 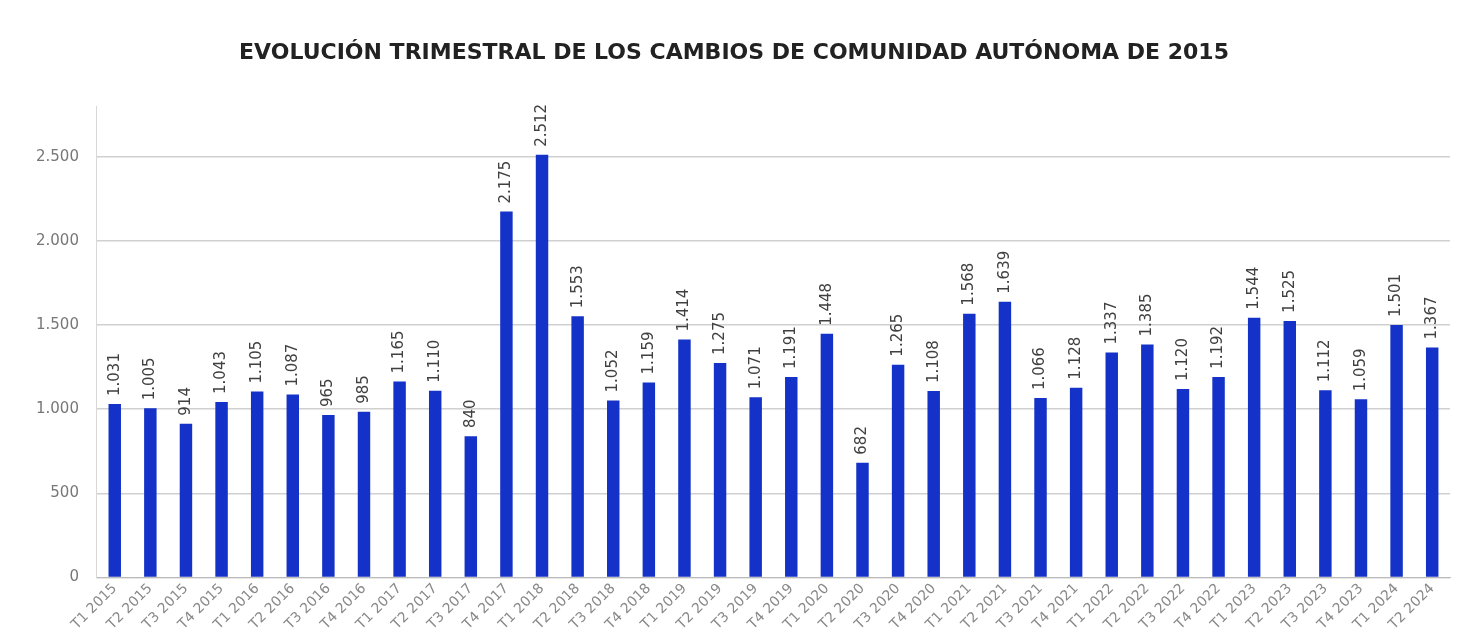 What do you see at coordinates (1431, 318) in the screenshot?
I see `data-label: 1.367` at bounding box center [1431, 318].